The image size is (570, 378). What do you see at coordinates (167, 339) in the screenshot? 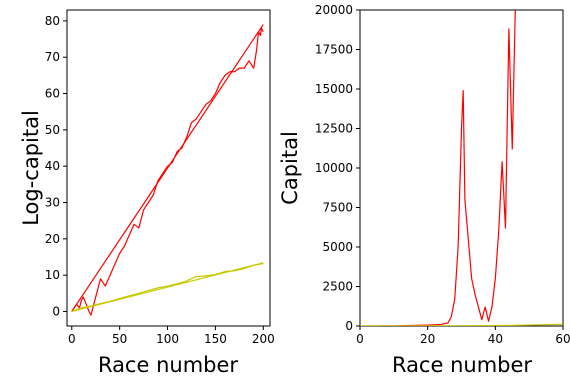
I see `x-tick-label: 100` at bounding box center [167, 339].